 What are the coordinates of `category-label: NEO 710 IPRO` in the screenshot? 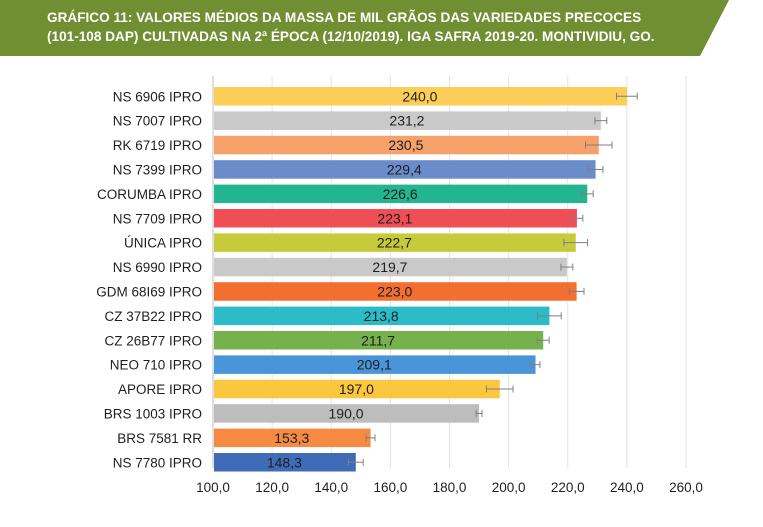 It's located at (156, 365).